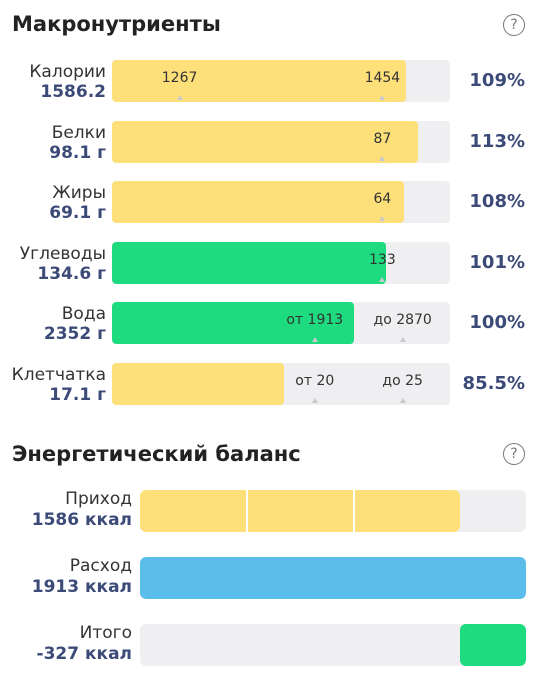 This screenshot has width=544, height=680. I want to click on macro-name: Белки, so click(78, 132).